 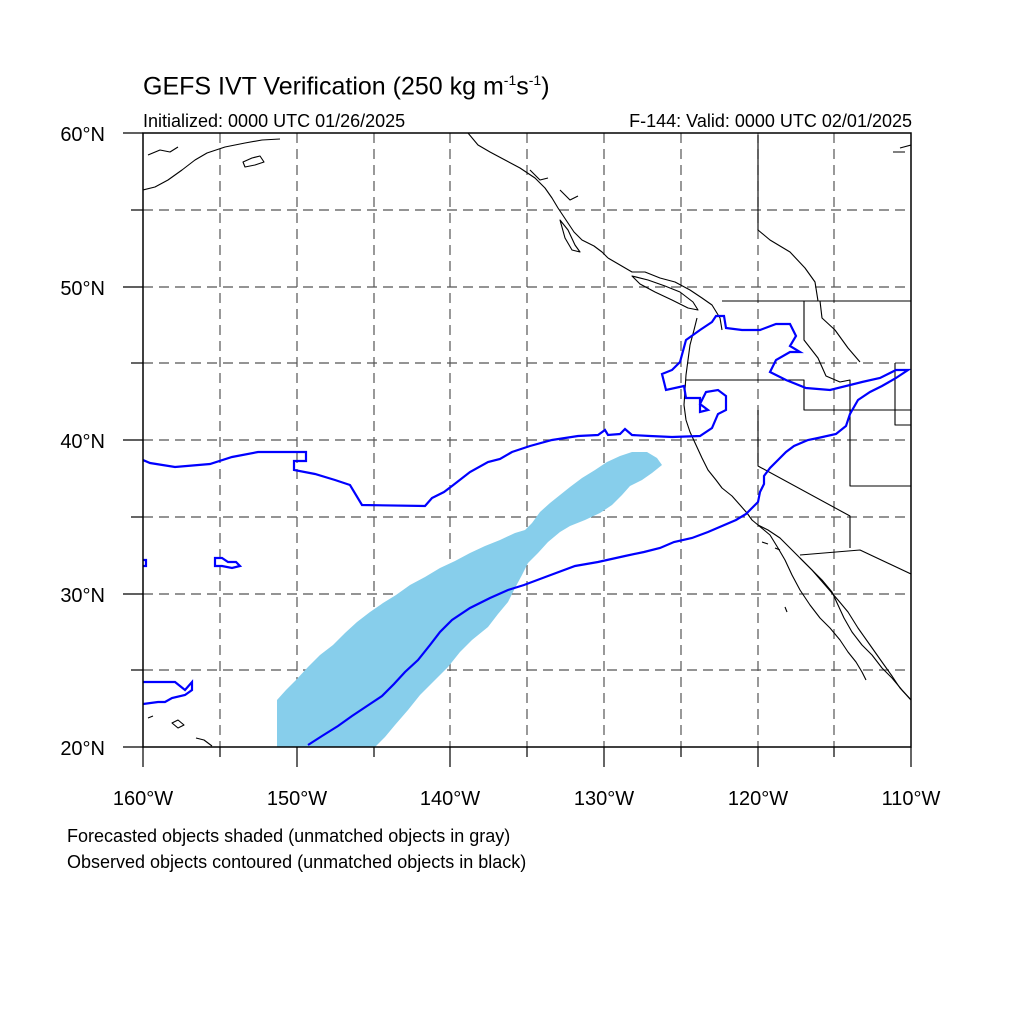 What do you see at coordinates (168, 692) in the screenshot?
I see `observed-object-hawaii` at bounding box center [168, 692].